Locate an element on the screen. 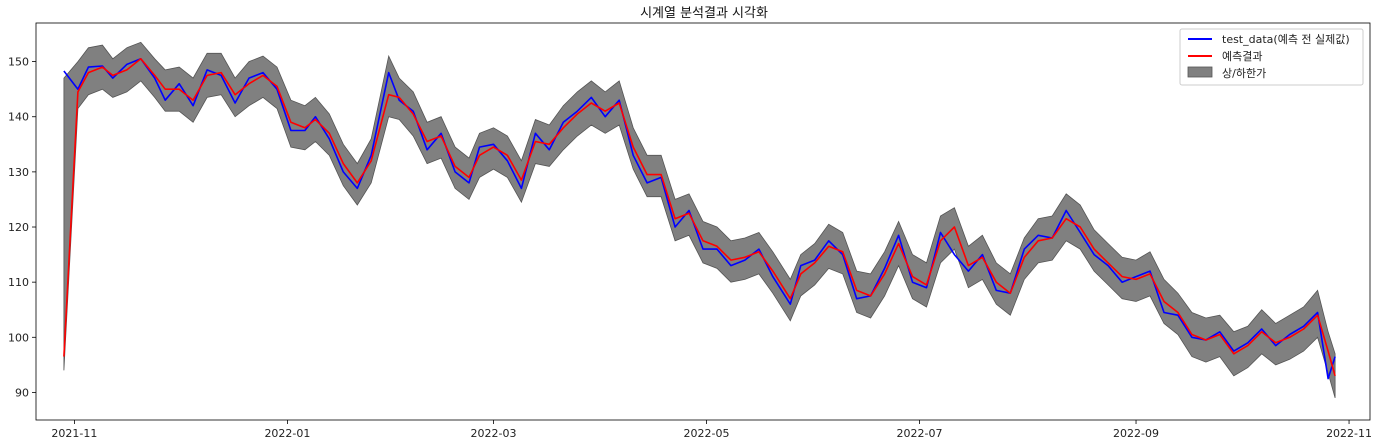 The height and width of the screenshot is (445, 1375). y-tick-label: 110 is located at coordinates (18, 282).